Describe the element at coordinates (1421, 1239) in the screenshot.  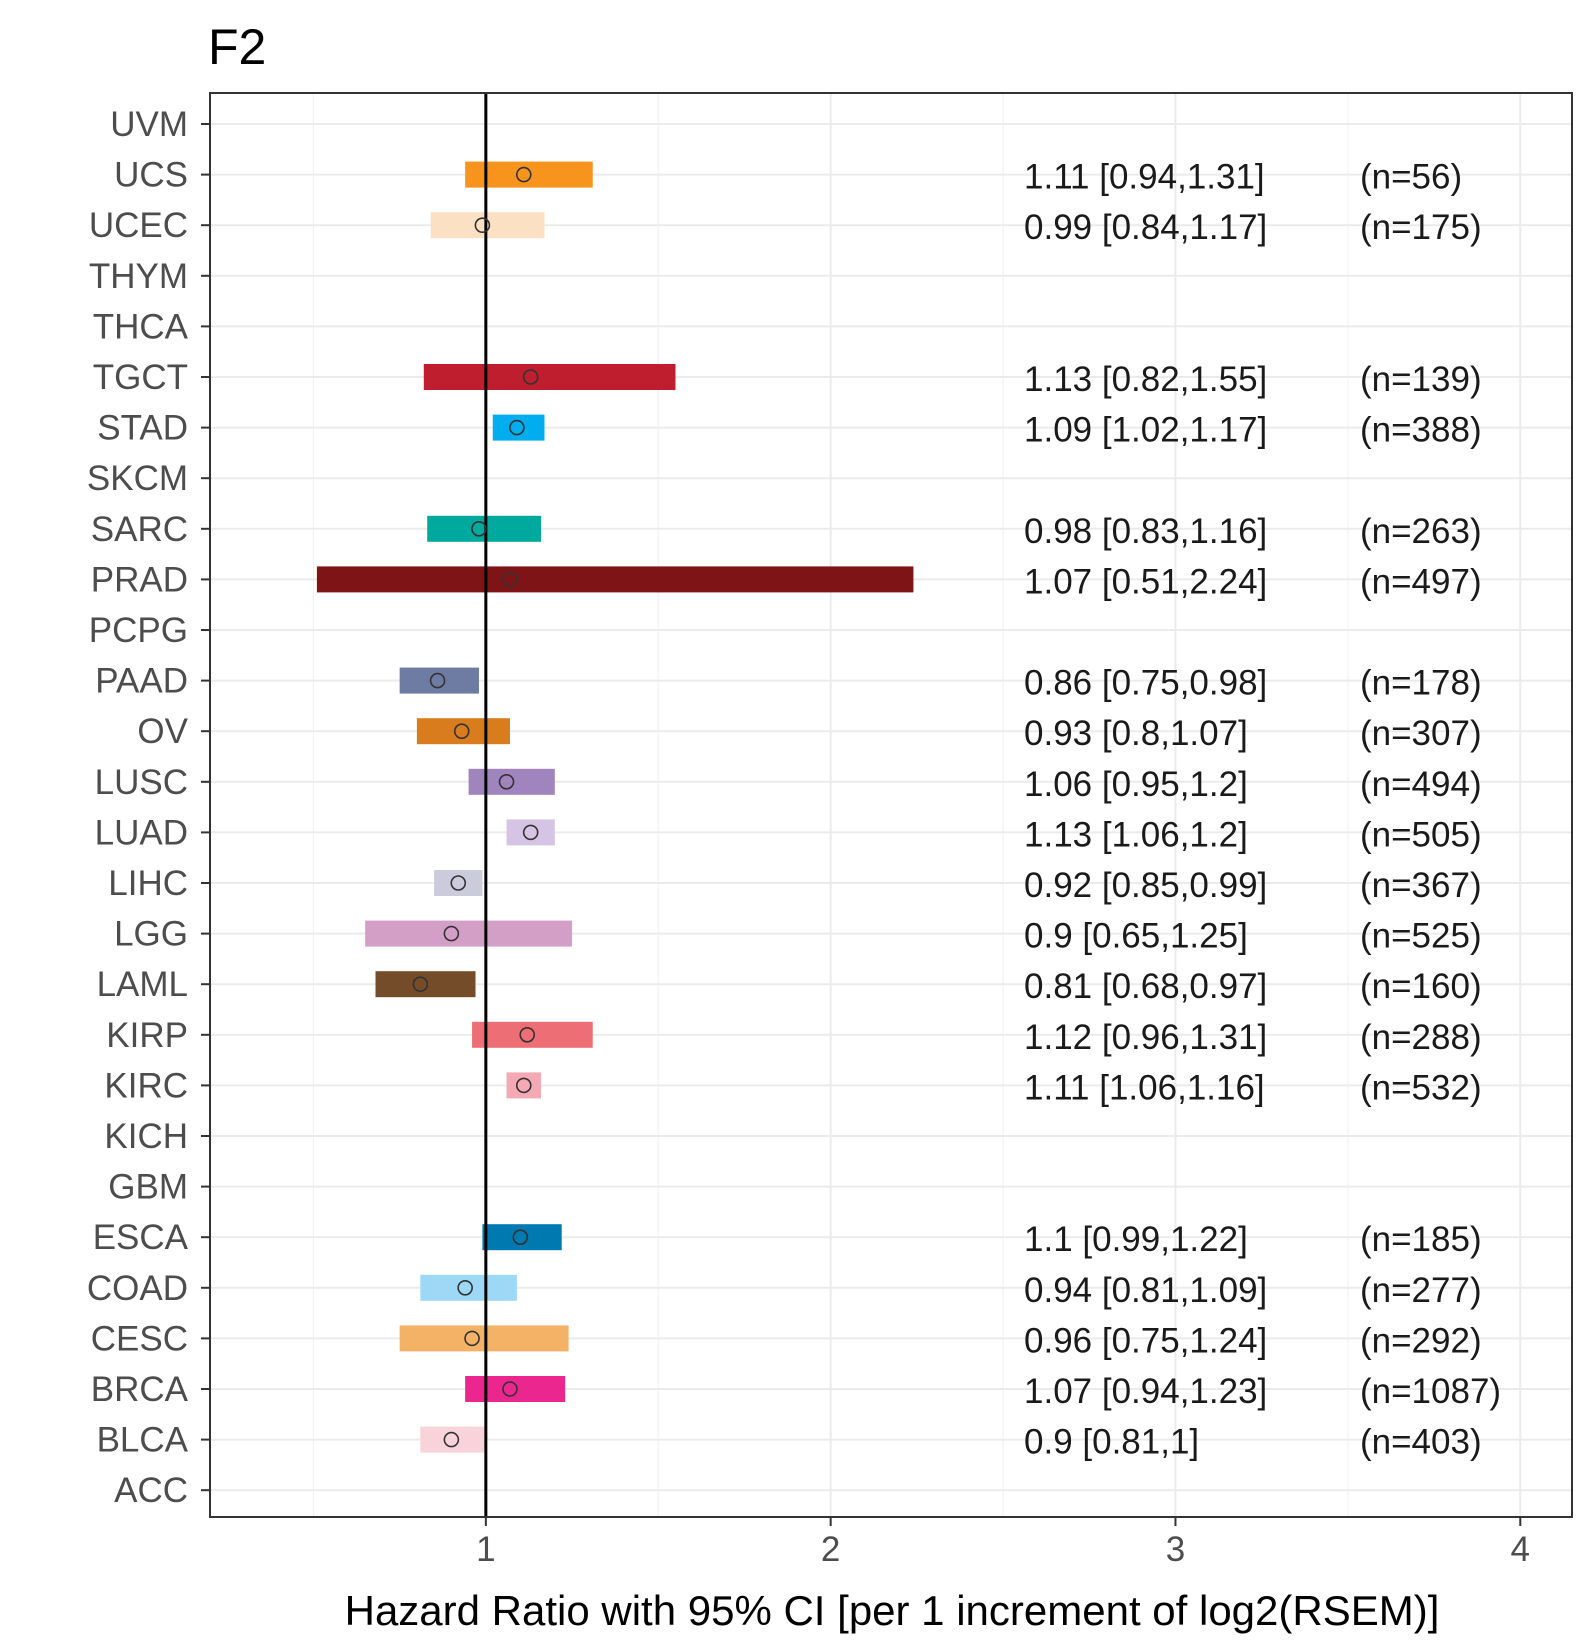
I see `sample-size-label-esca: (n=185)` at that location.